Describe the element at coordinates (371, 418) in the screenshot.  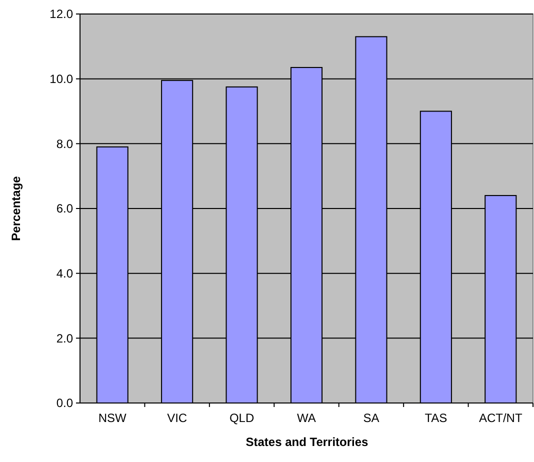
I see `x-tick-label: SA` at that location.